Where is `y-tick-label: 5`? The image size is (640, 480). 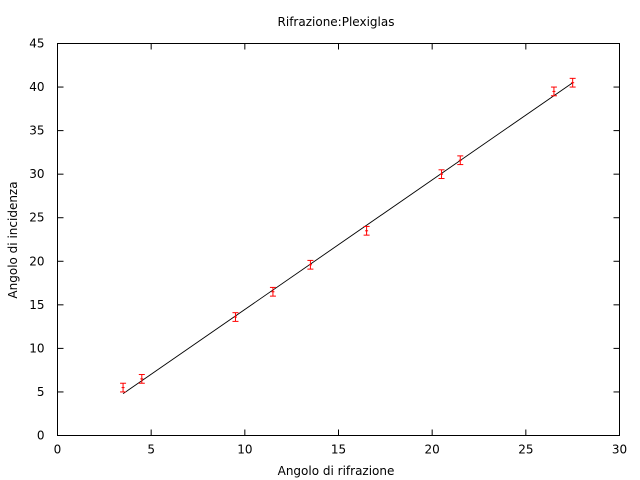
y-tick-label: 5 is located at coordinates (41, 392).